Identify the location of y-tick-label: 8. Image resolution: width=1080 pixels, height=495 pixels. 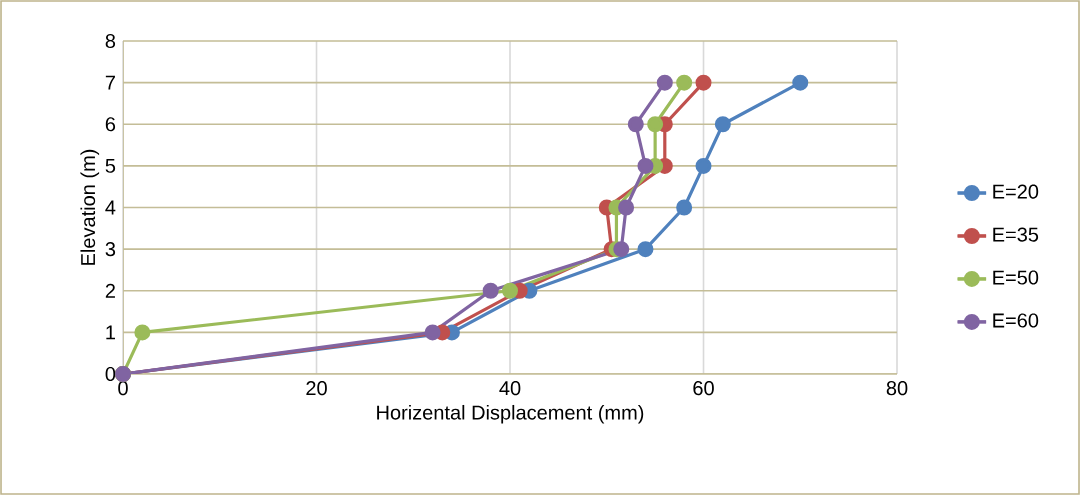
(110, 41).